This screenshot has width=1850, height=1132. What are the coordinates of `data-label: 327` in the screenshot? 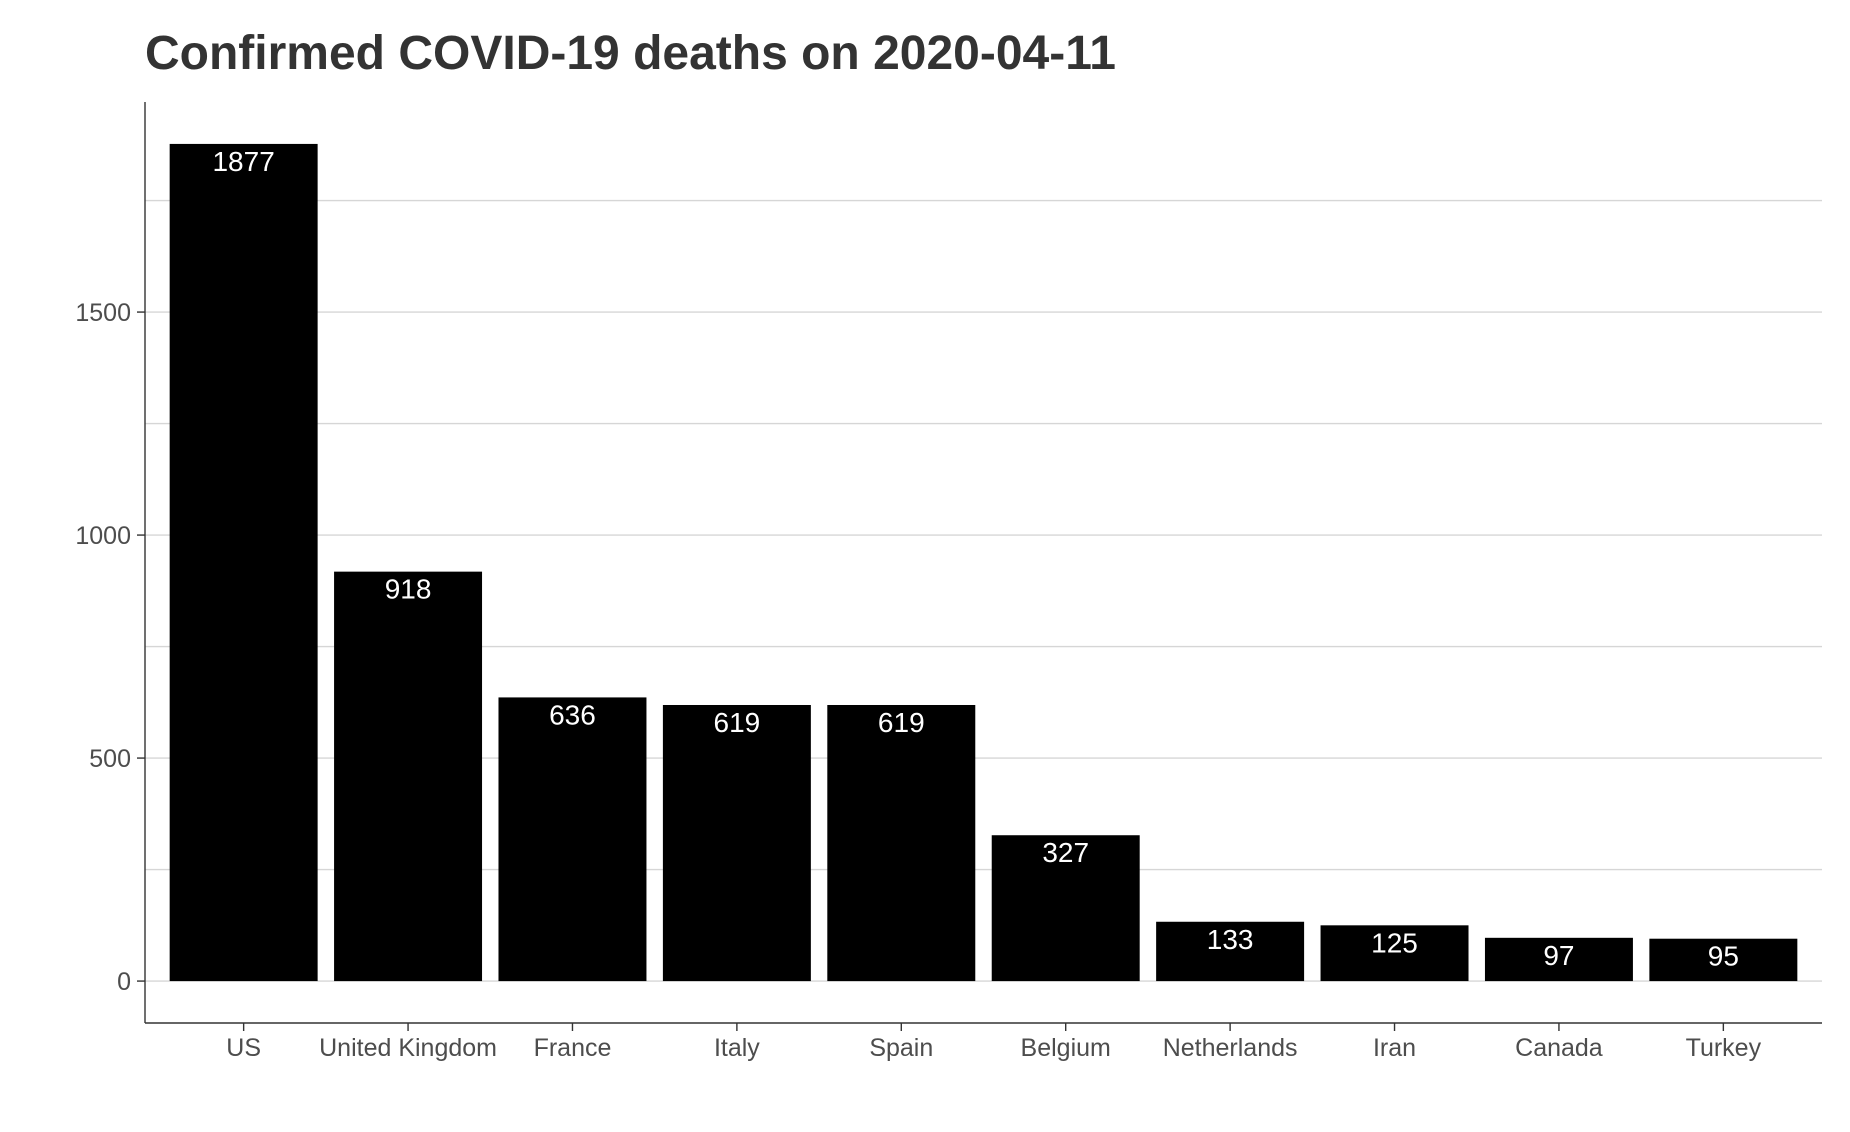 It's located at (1065, 852).